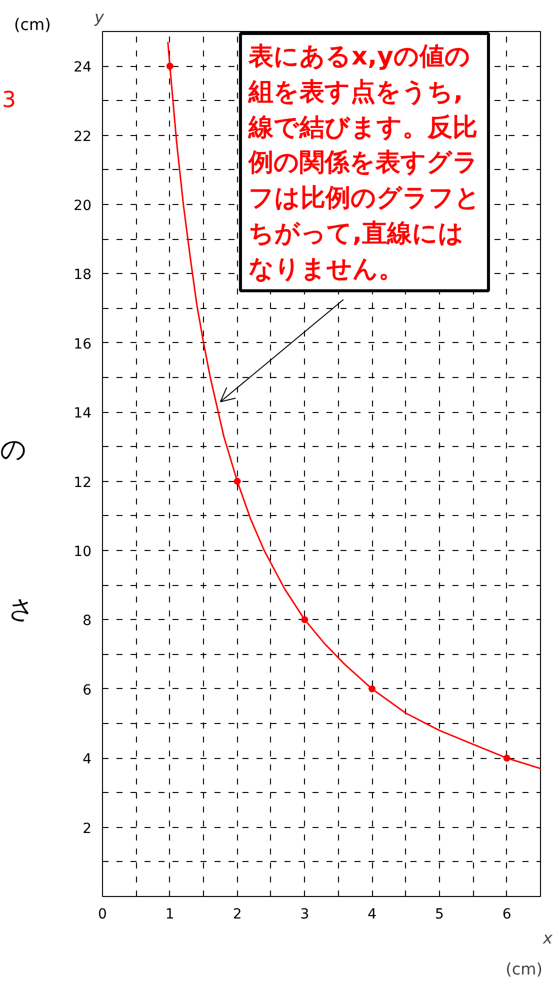 This screenshot has height=983, width=559. I want to click on y-tick-label: 16, so click(83, 344).